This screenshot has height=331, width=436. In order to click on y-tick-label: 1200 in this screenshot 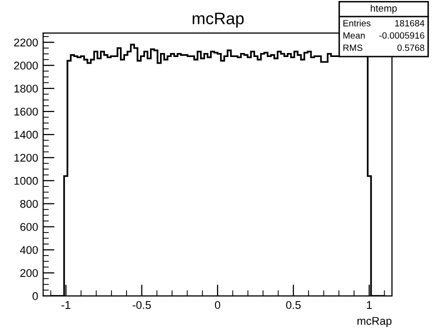, I will do `click(26, 158)`.